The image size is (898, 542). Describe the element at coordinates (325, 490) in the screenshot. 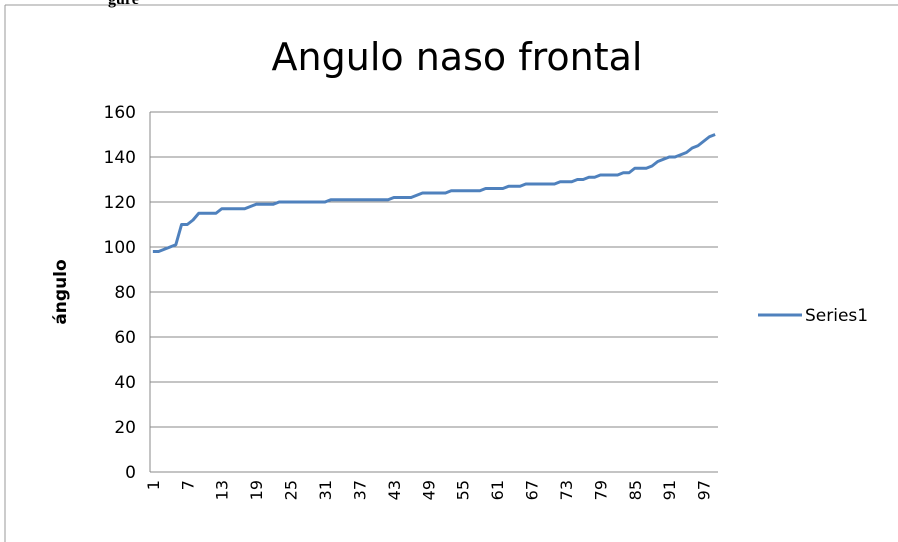

I see `x-tick-label: 31` at that location.